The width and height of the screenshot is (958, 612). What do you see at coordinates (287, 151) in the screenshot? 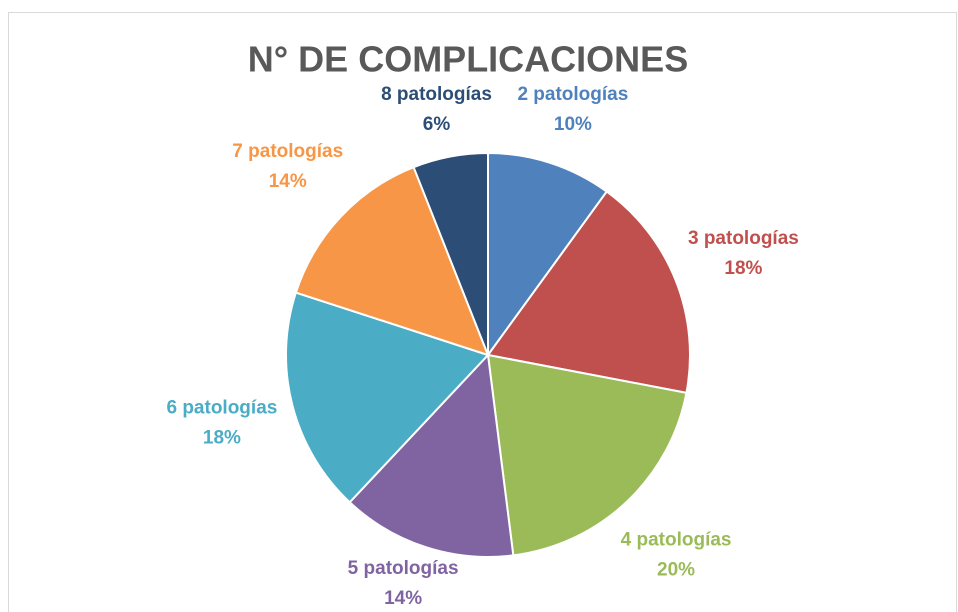
I see `slice-label: 7 patologías` at bounding box center [287, 151].